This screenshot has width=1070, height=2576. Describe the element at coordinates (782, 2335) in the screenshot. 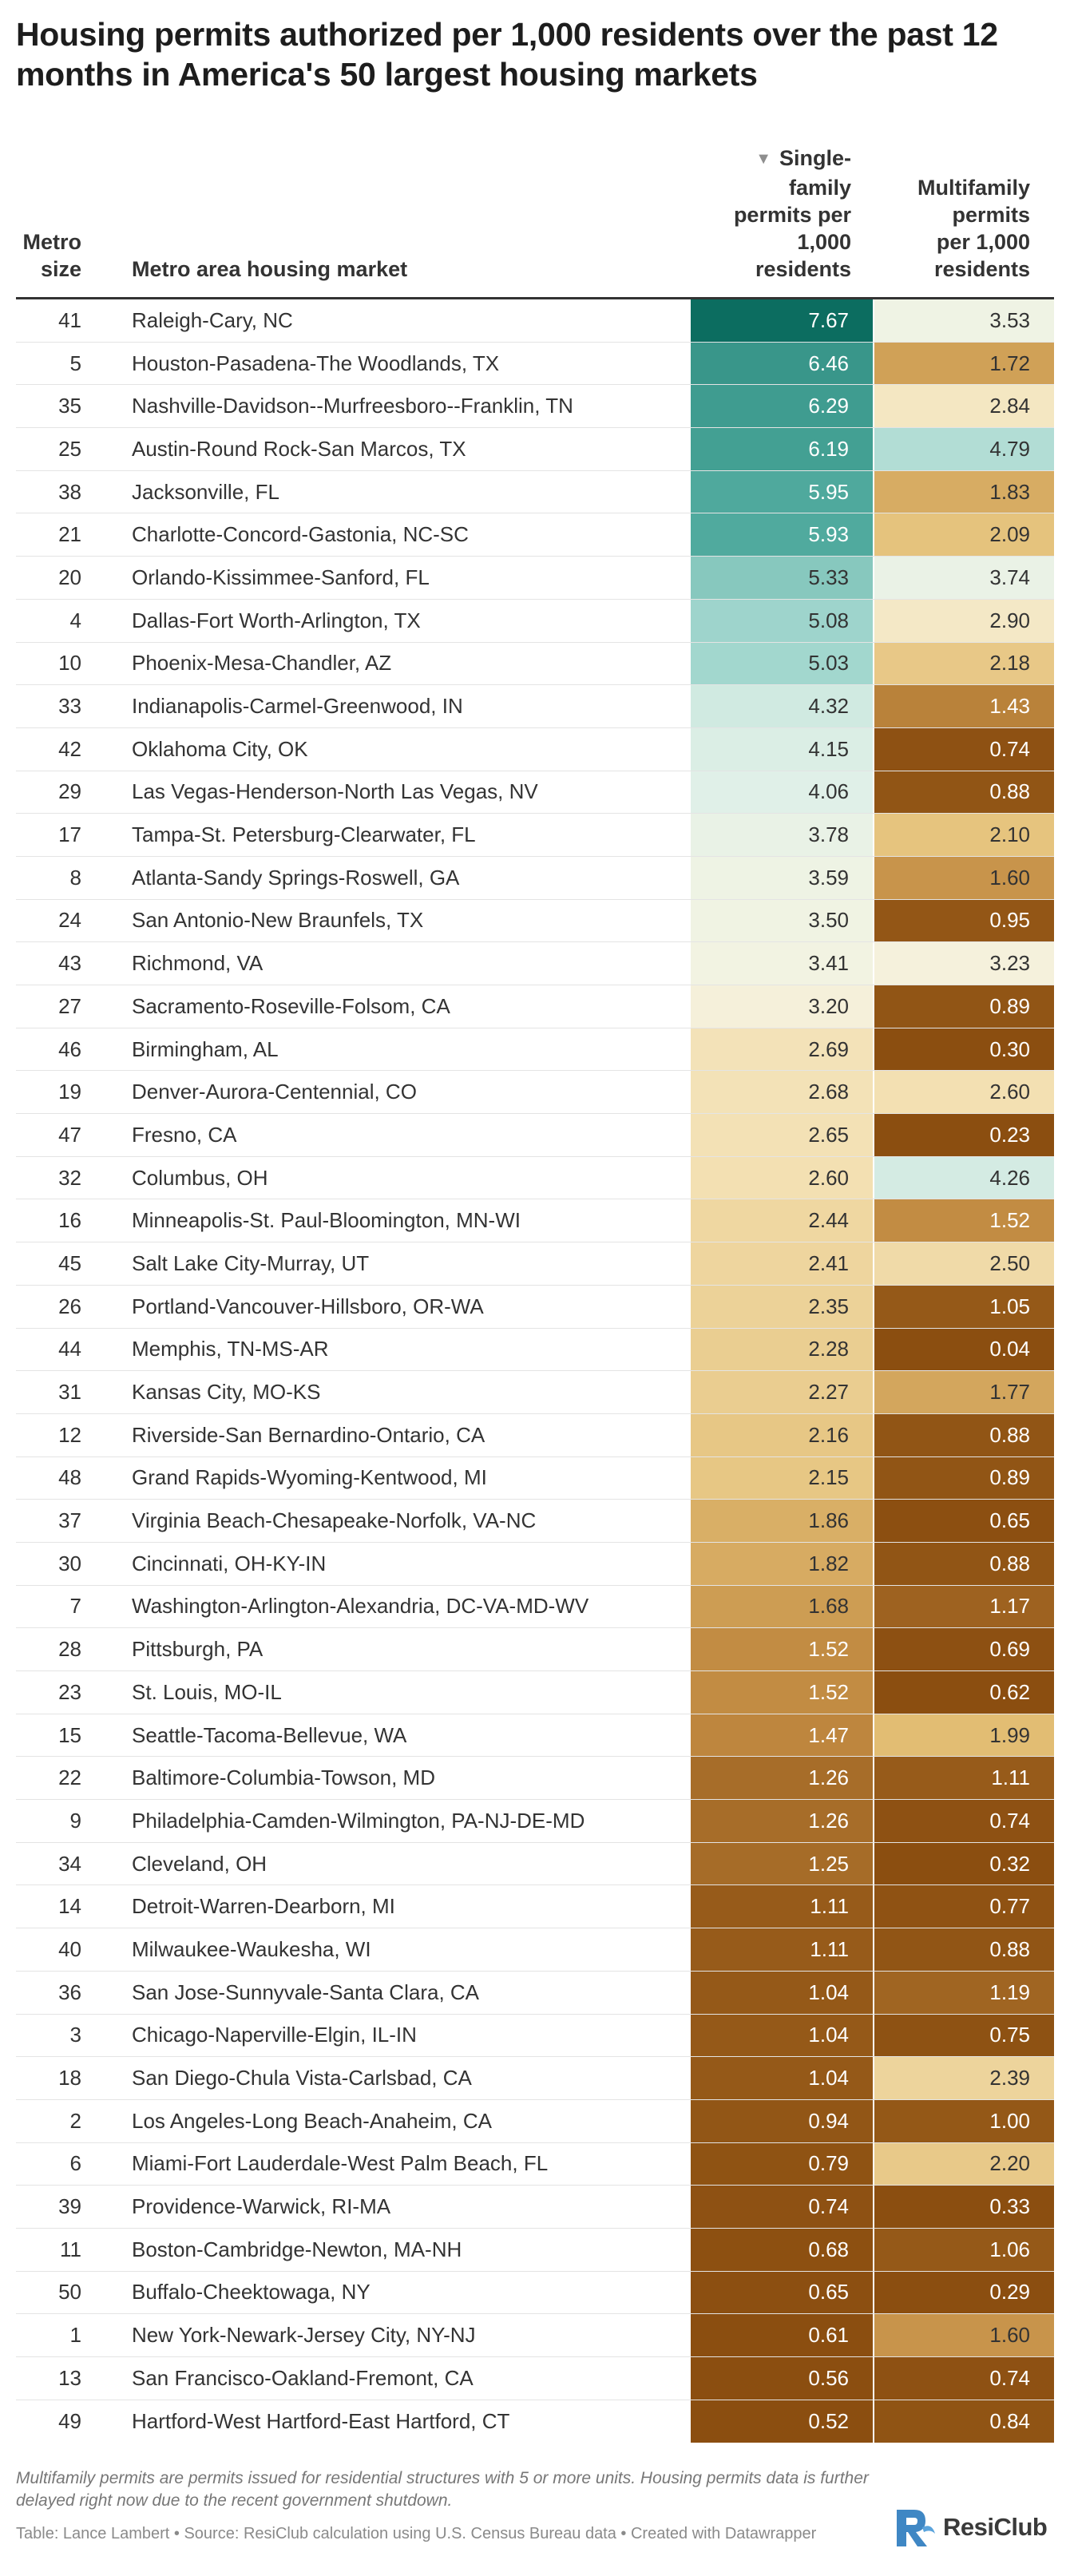

I see `cell-single-family: 0.61` at that location.